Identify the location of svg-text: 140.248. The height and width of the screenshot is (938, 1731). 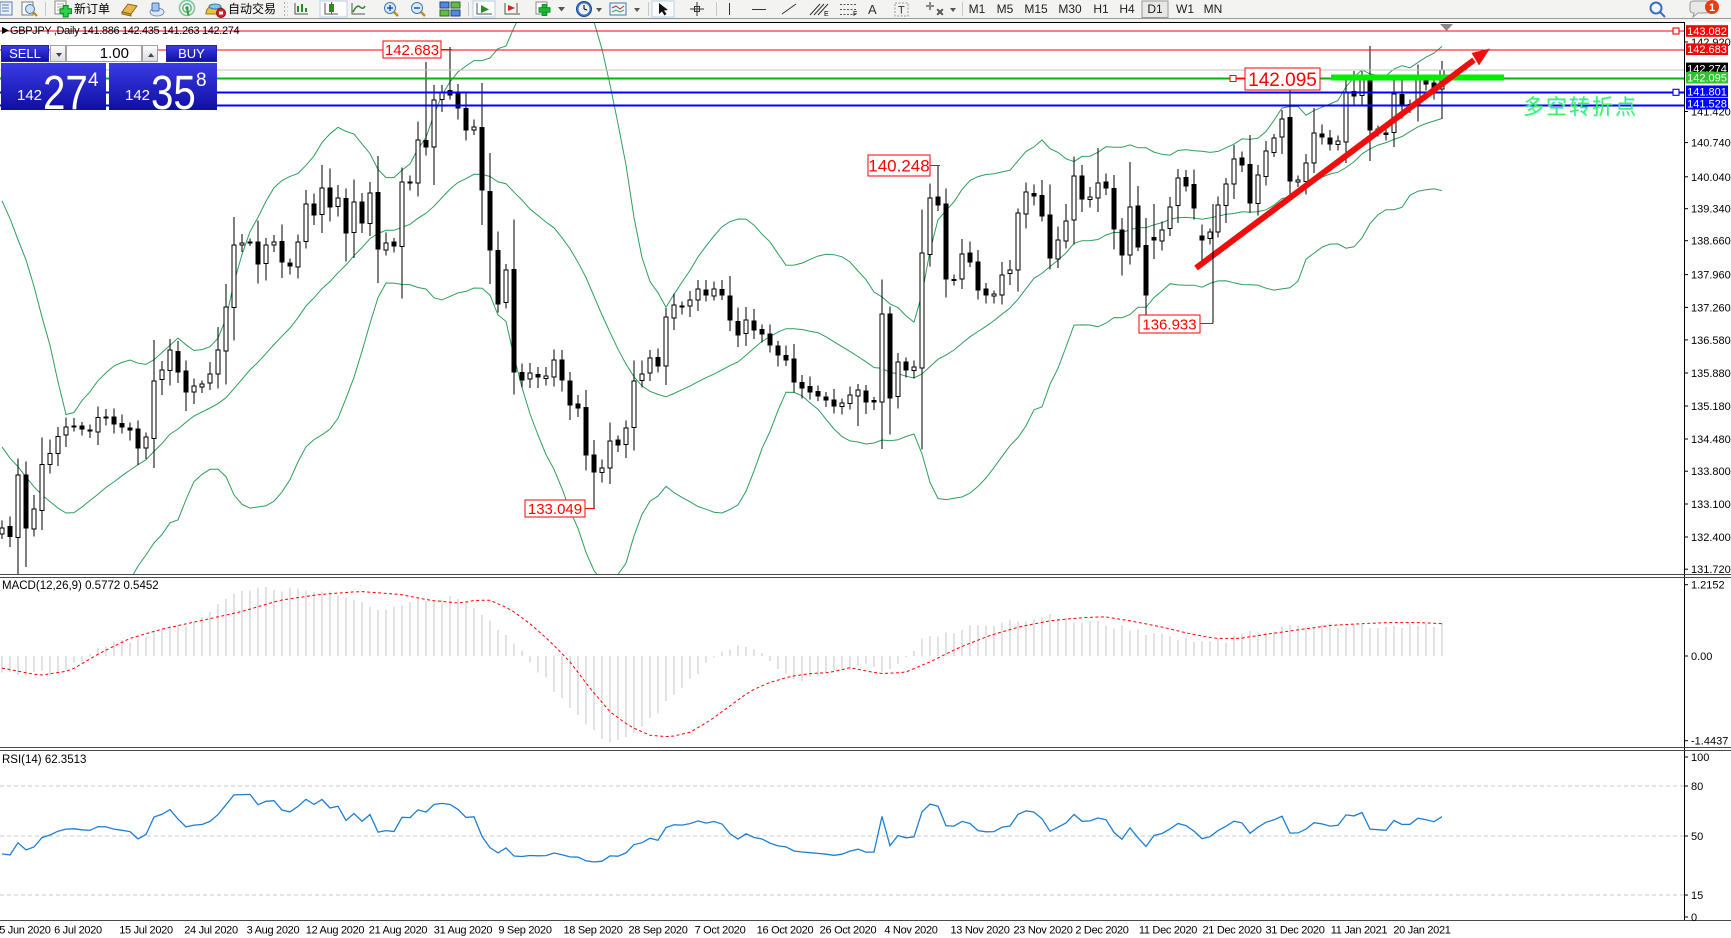
(898, 166).